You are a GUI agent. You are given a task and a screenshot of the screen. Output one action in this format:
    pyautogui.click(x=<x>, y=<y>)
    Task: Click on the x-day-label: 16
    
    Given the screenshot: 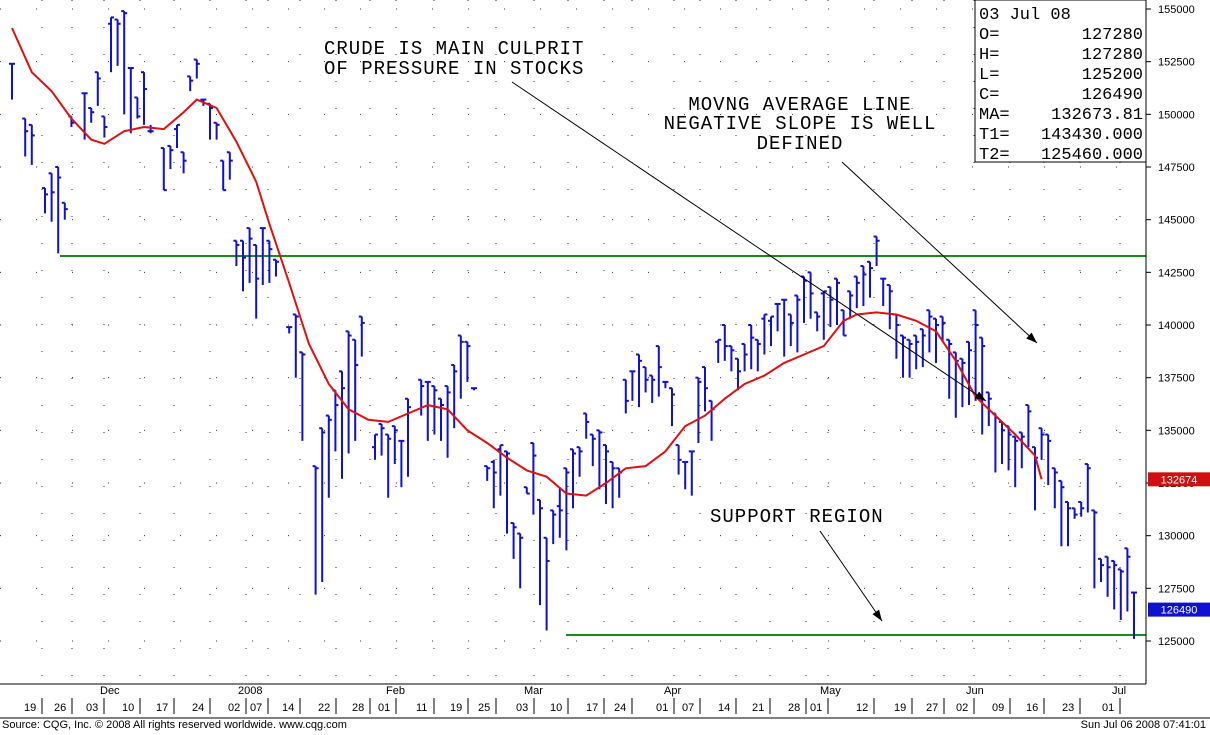 What is the action you would take?
    pyautogui.click(x=1032, y=708)
    